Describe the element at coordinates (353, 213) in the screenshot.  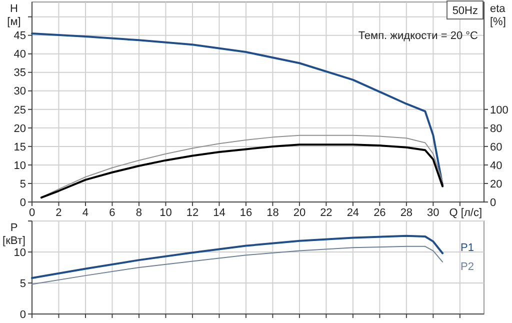
I see `x-tick-label: 24` at that location.